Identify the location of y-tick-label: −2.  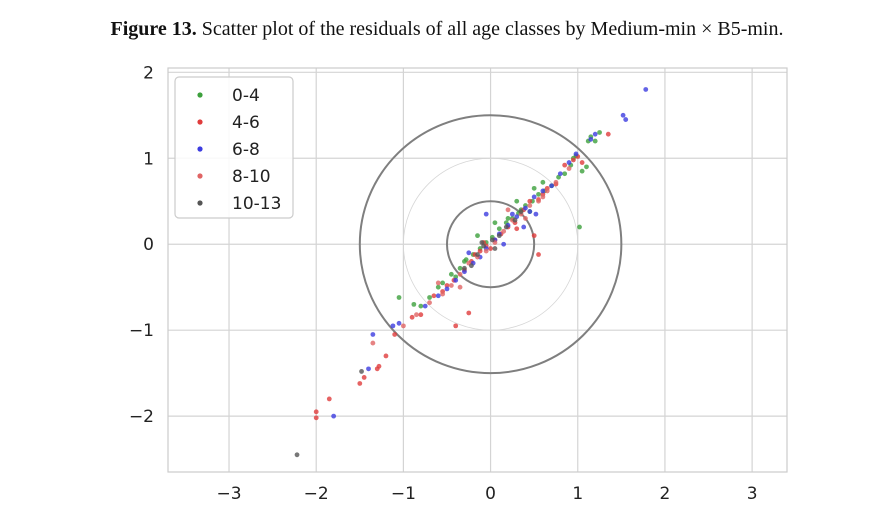
(141, 417).